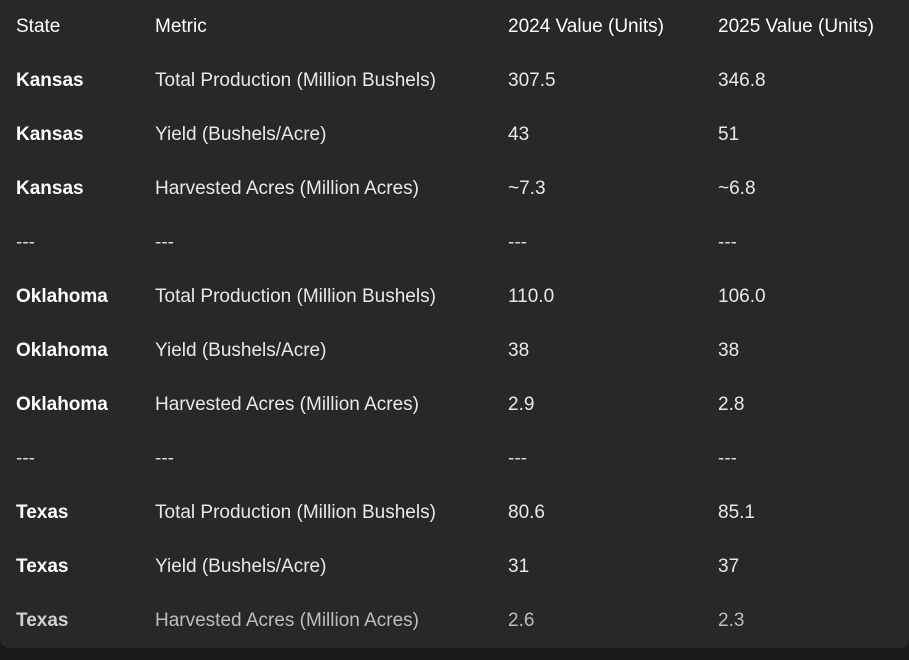  Describe the element at coordinates (454, 351) in the screenshot. I see `table-row: Oklahoma Yield (Bushels/Acre) 38 38` at that location.